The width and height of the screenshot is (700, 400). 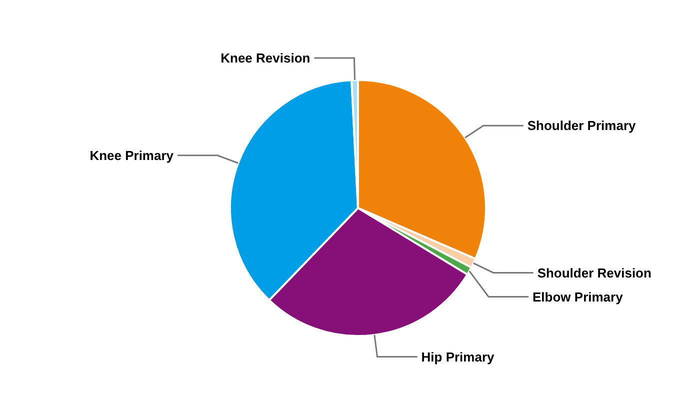 What do you see at coordinates (594, 272) in the screenshot?
I see `slice-label: Shoulder Revision` at bounding box center [594, 272].